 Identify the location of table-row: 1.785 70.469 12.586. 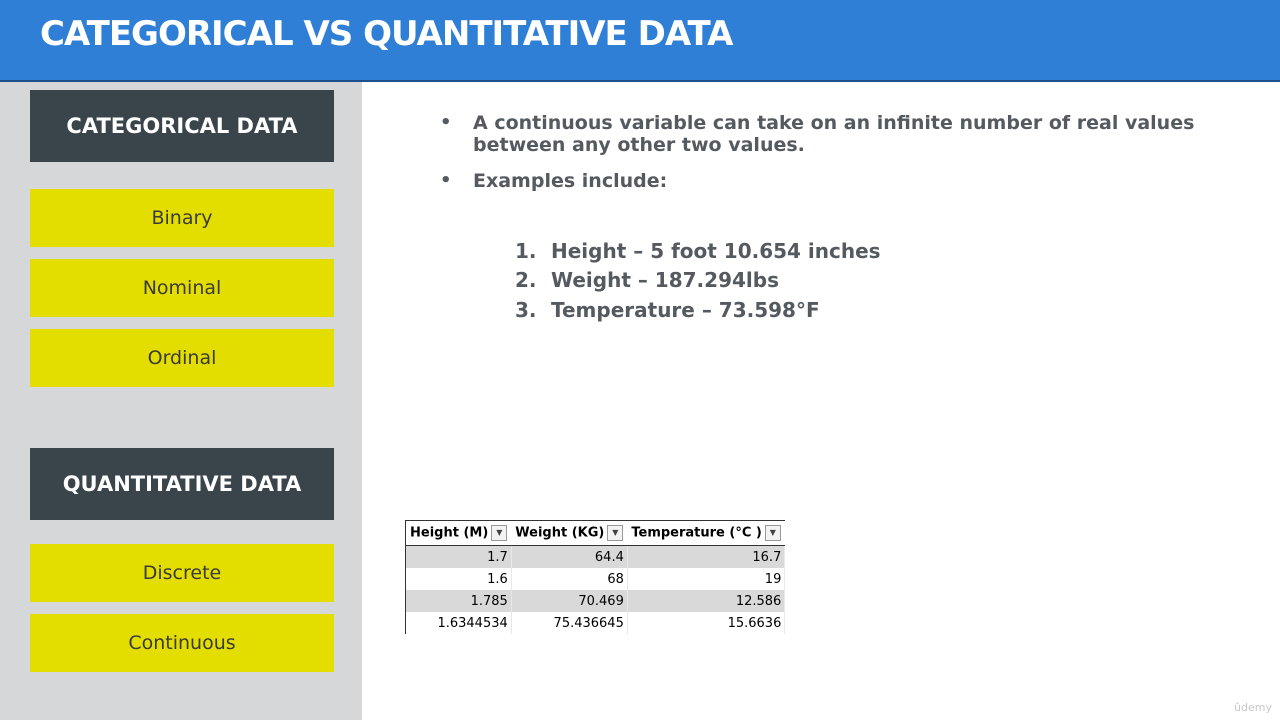
(595, 601).